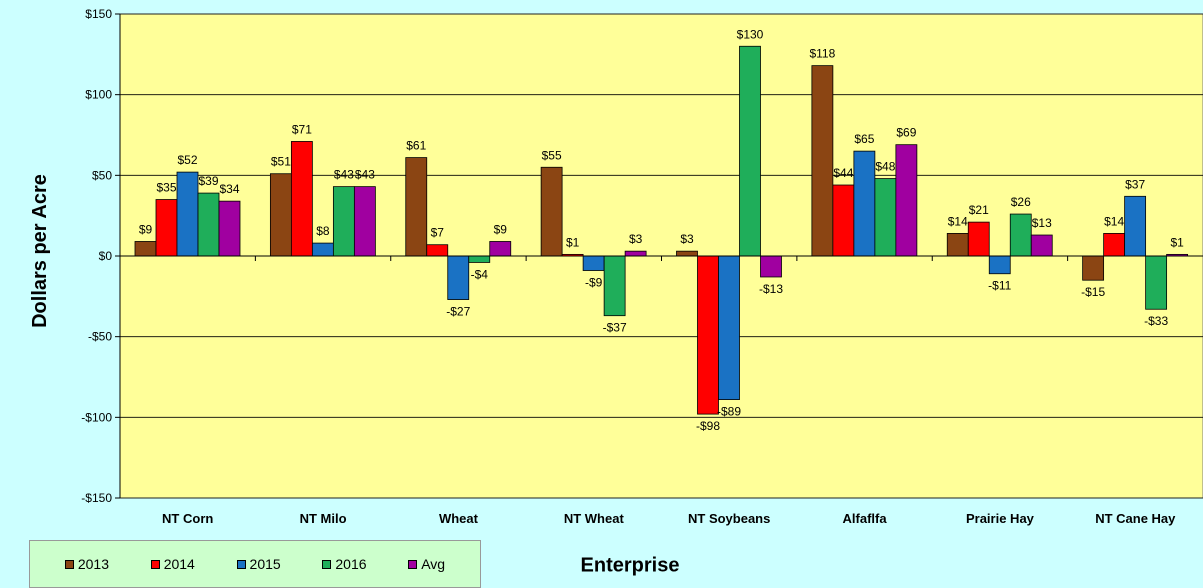 The image size is (1203, 588). Describe the element at coordinates (344, 175) in the screenshot. I see `data-label: $43` at that location.